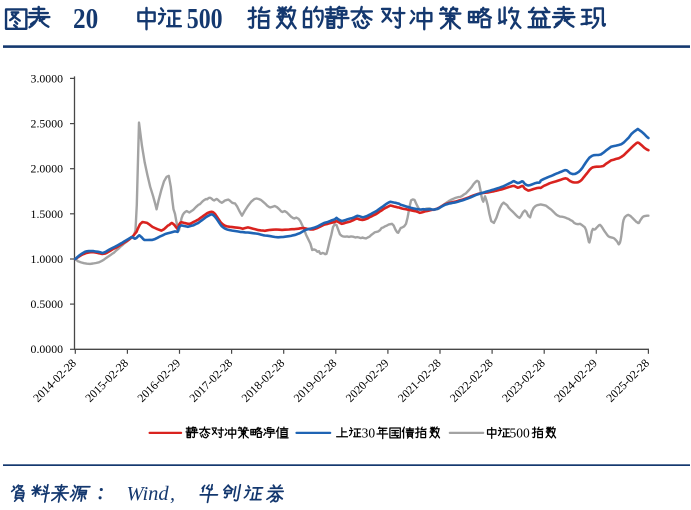 The image size is (691, 510). I want to click on svg-text: 2022-02-28, so click(471, 380).